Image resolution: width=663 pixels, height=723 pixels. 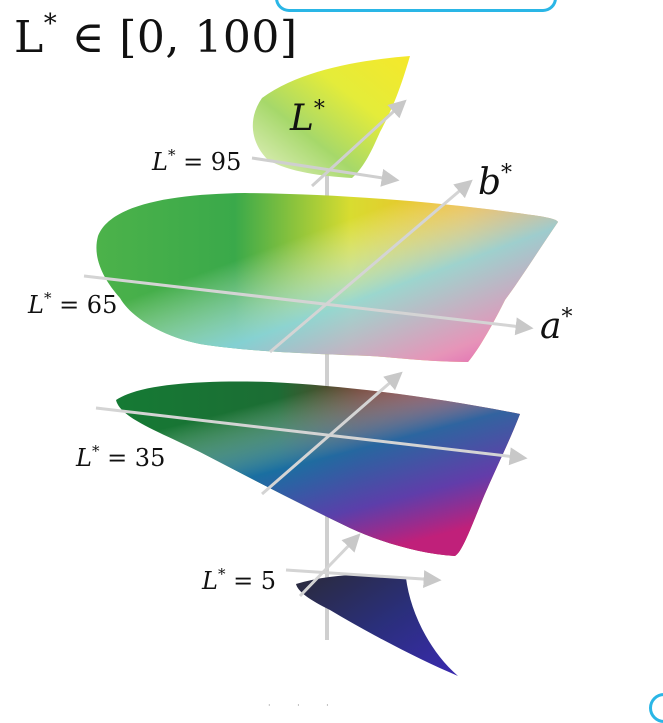 I want to click on slice-l65-b-axis, so click(x=371, y=266).